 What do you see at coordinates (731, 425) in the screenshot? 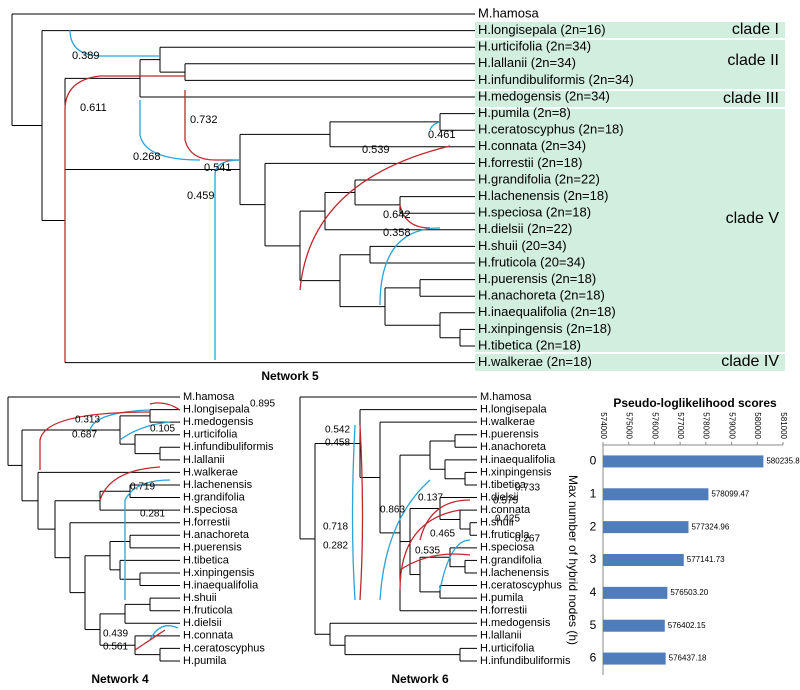
I see `x-tick-label: 579000` at bounding box center [731, 425].